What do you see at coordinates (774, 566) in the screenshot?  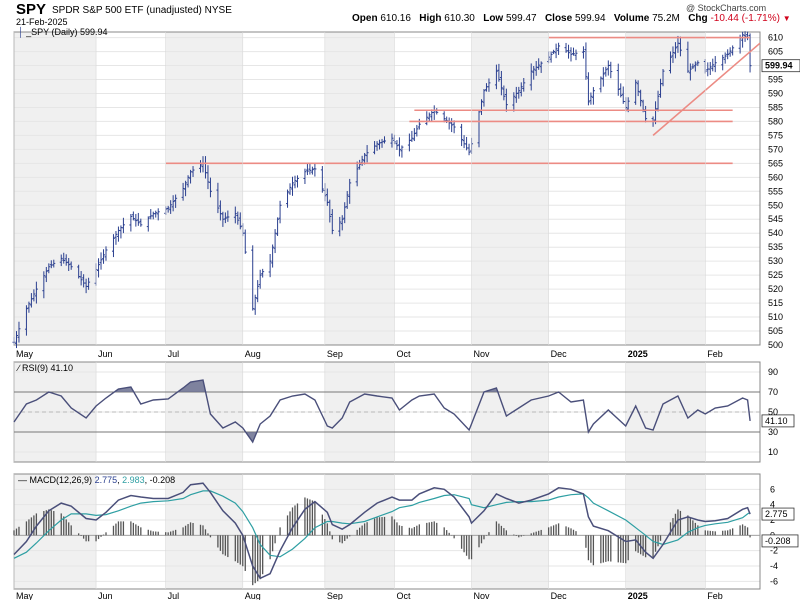 I see `macd-axis-label: -4` at bounding box center [774, 566].